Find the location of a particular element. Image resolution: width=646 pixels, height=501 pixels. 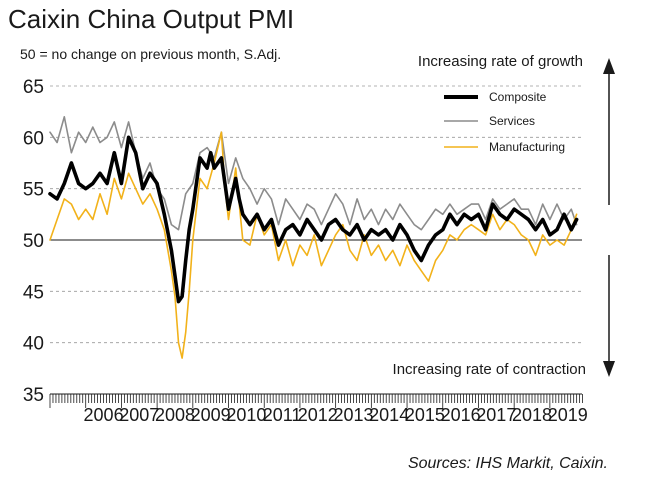

y-tick-label: 35 is located at coordinates (33, 395).